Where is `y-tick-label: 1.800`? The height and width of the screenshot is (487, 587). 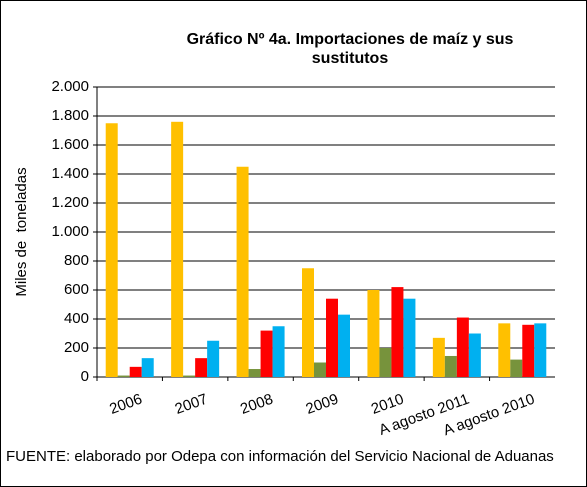
y-tick-label: 1.800 is located at coordinates (70, 115).